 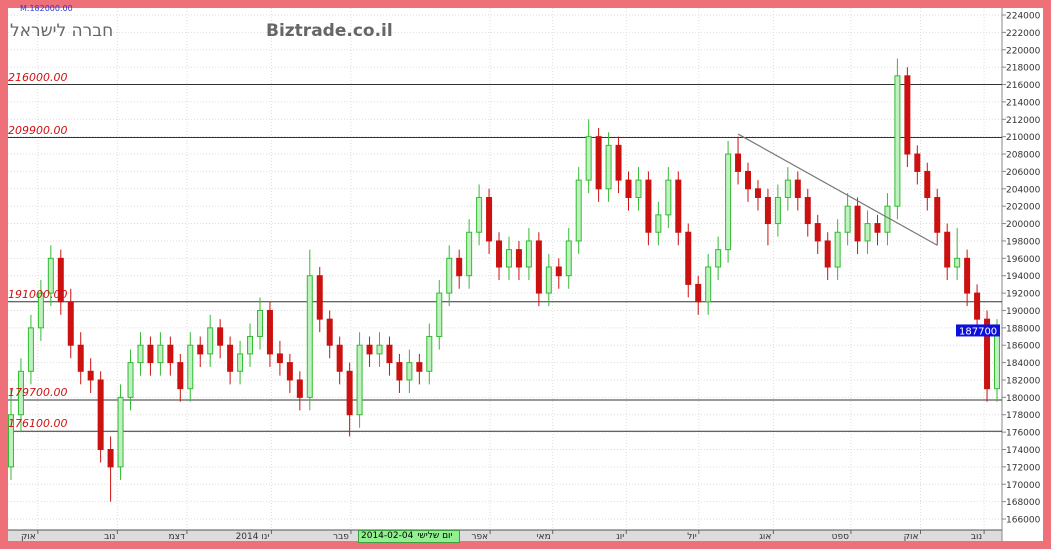 I want to click on y-tick-label: 224000, so click(x=1023, y=17).